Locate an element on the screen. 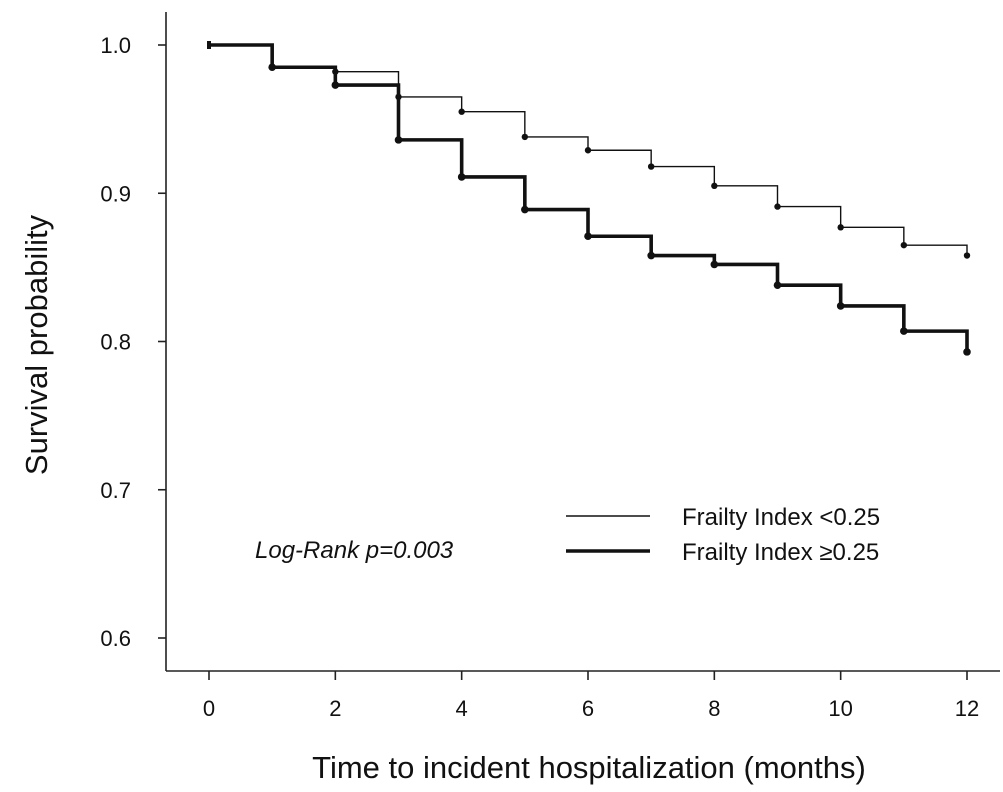 The height and width of the screenshot is (792, 1003). x-tick-label: 4 is located at coordinates (462, 708).